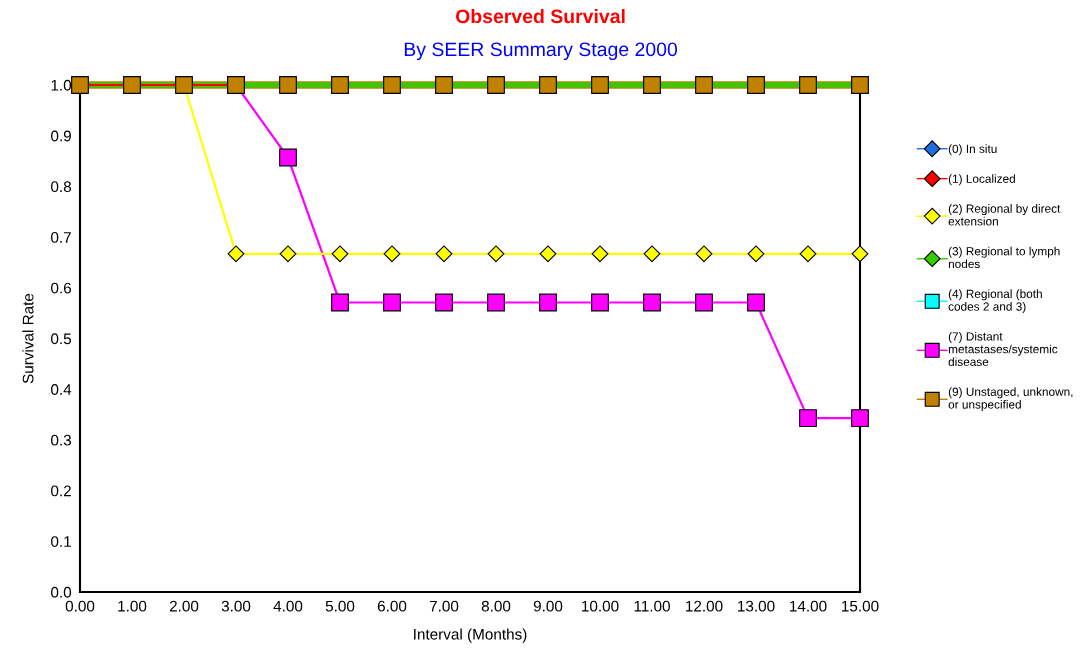 The image size is (1080, 649). What do you see at coordinates (340, 606) in the screenshot?
I see `x-tick-label: 5.00` at bounding box center [340, 606].